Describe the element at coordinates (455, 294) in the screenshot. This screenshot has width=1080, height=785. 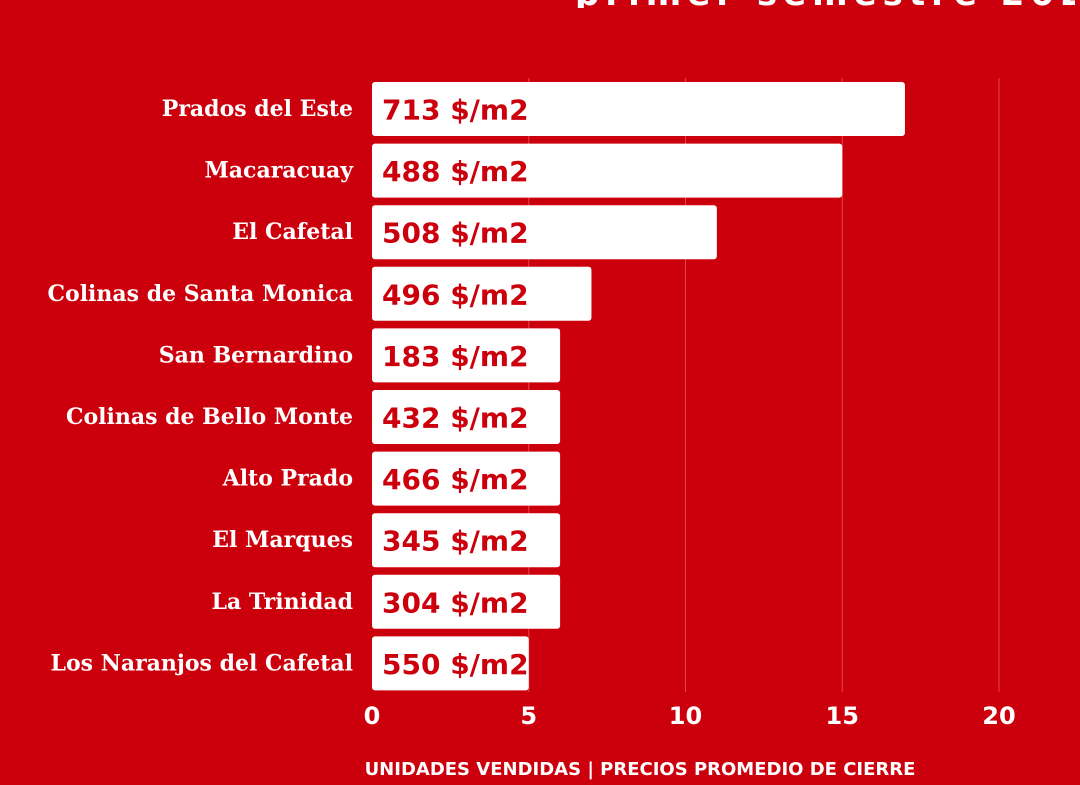
I see `data-label: 496 $/m2` at that location.